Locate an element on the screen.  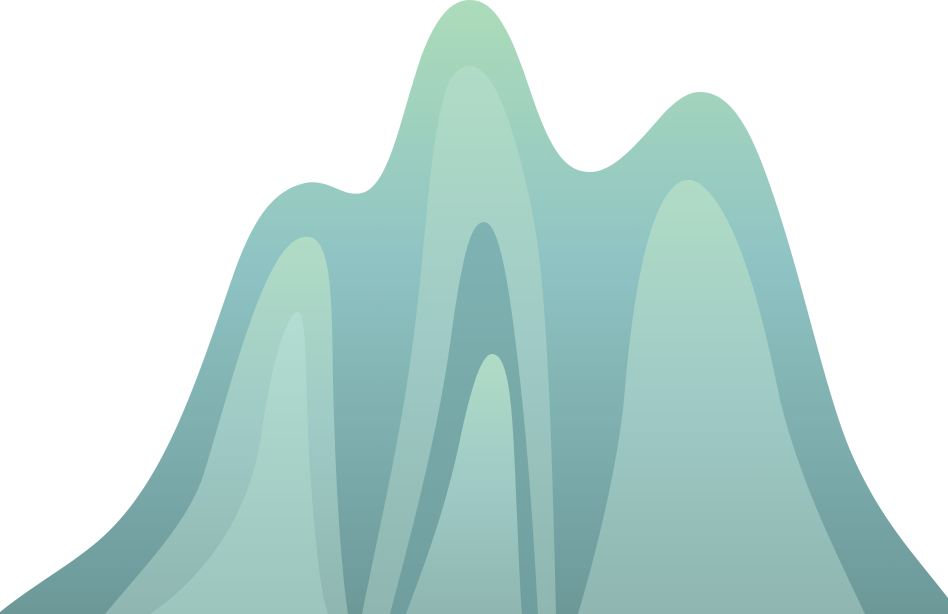
mountain-left-front-peak is located at coordinates (239, 463).